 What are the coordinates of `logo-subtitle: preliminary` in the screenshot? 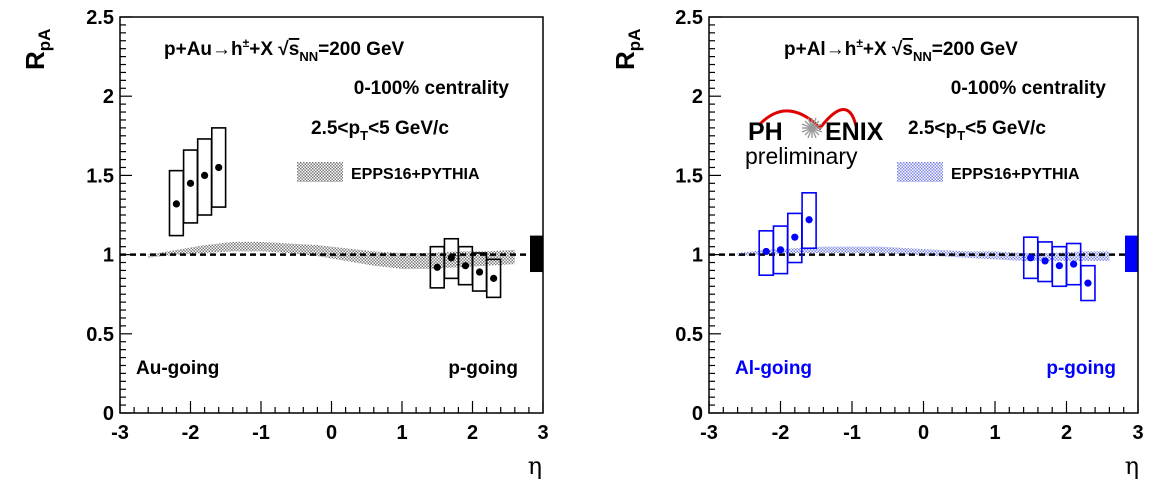 It's located at (801, 156).